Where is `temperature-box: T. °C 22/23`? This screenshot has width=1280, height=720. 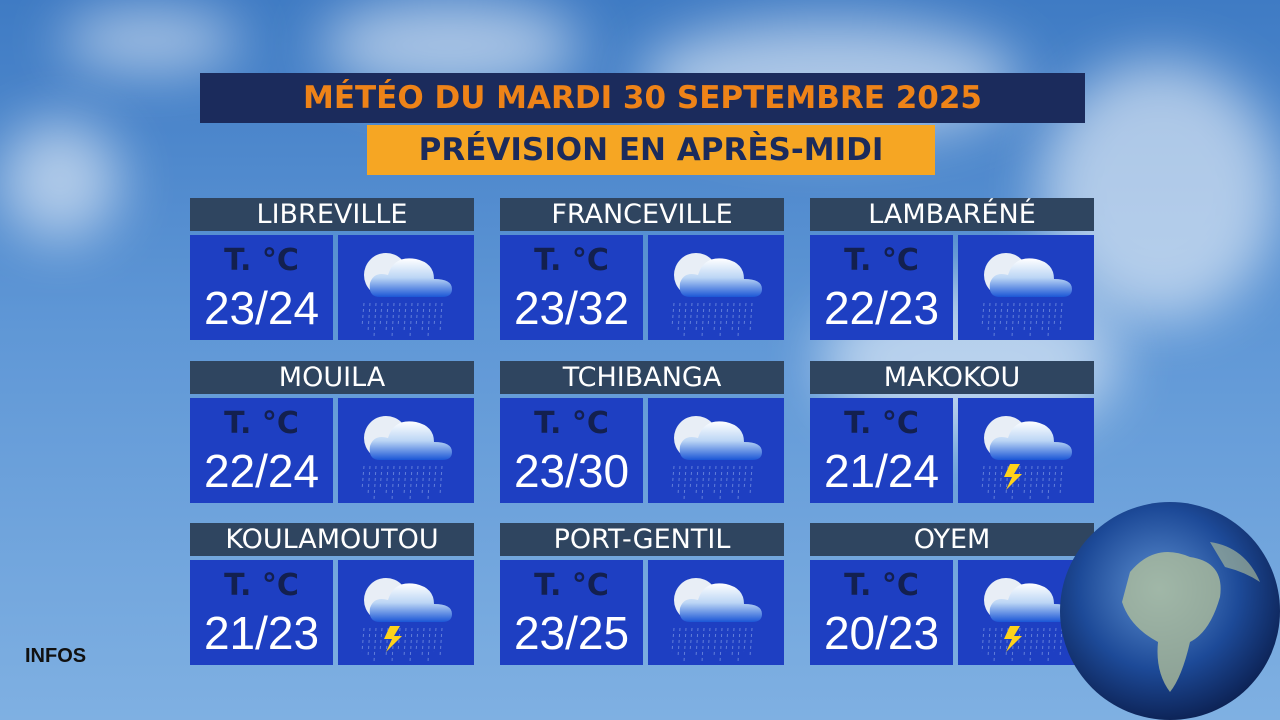 temperature-box: T. °C 22/23 is located at coordinates (881, 287).